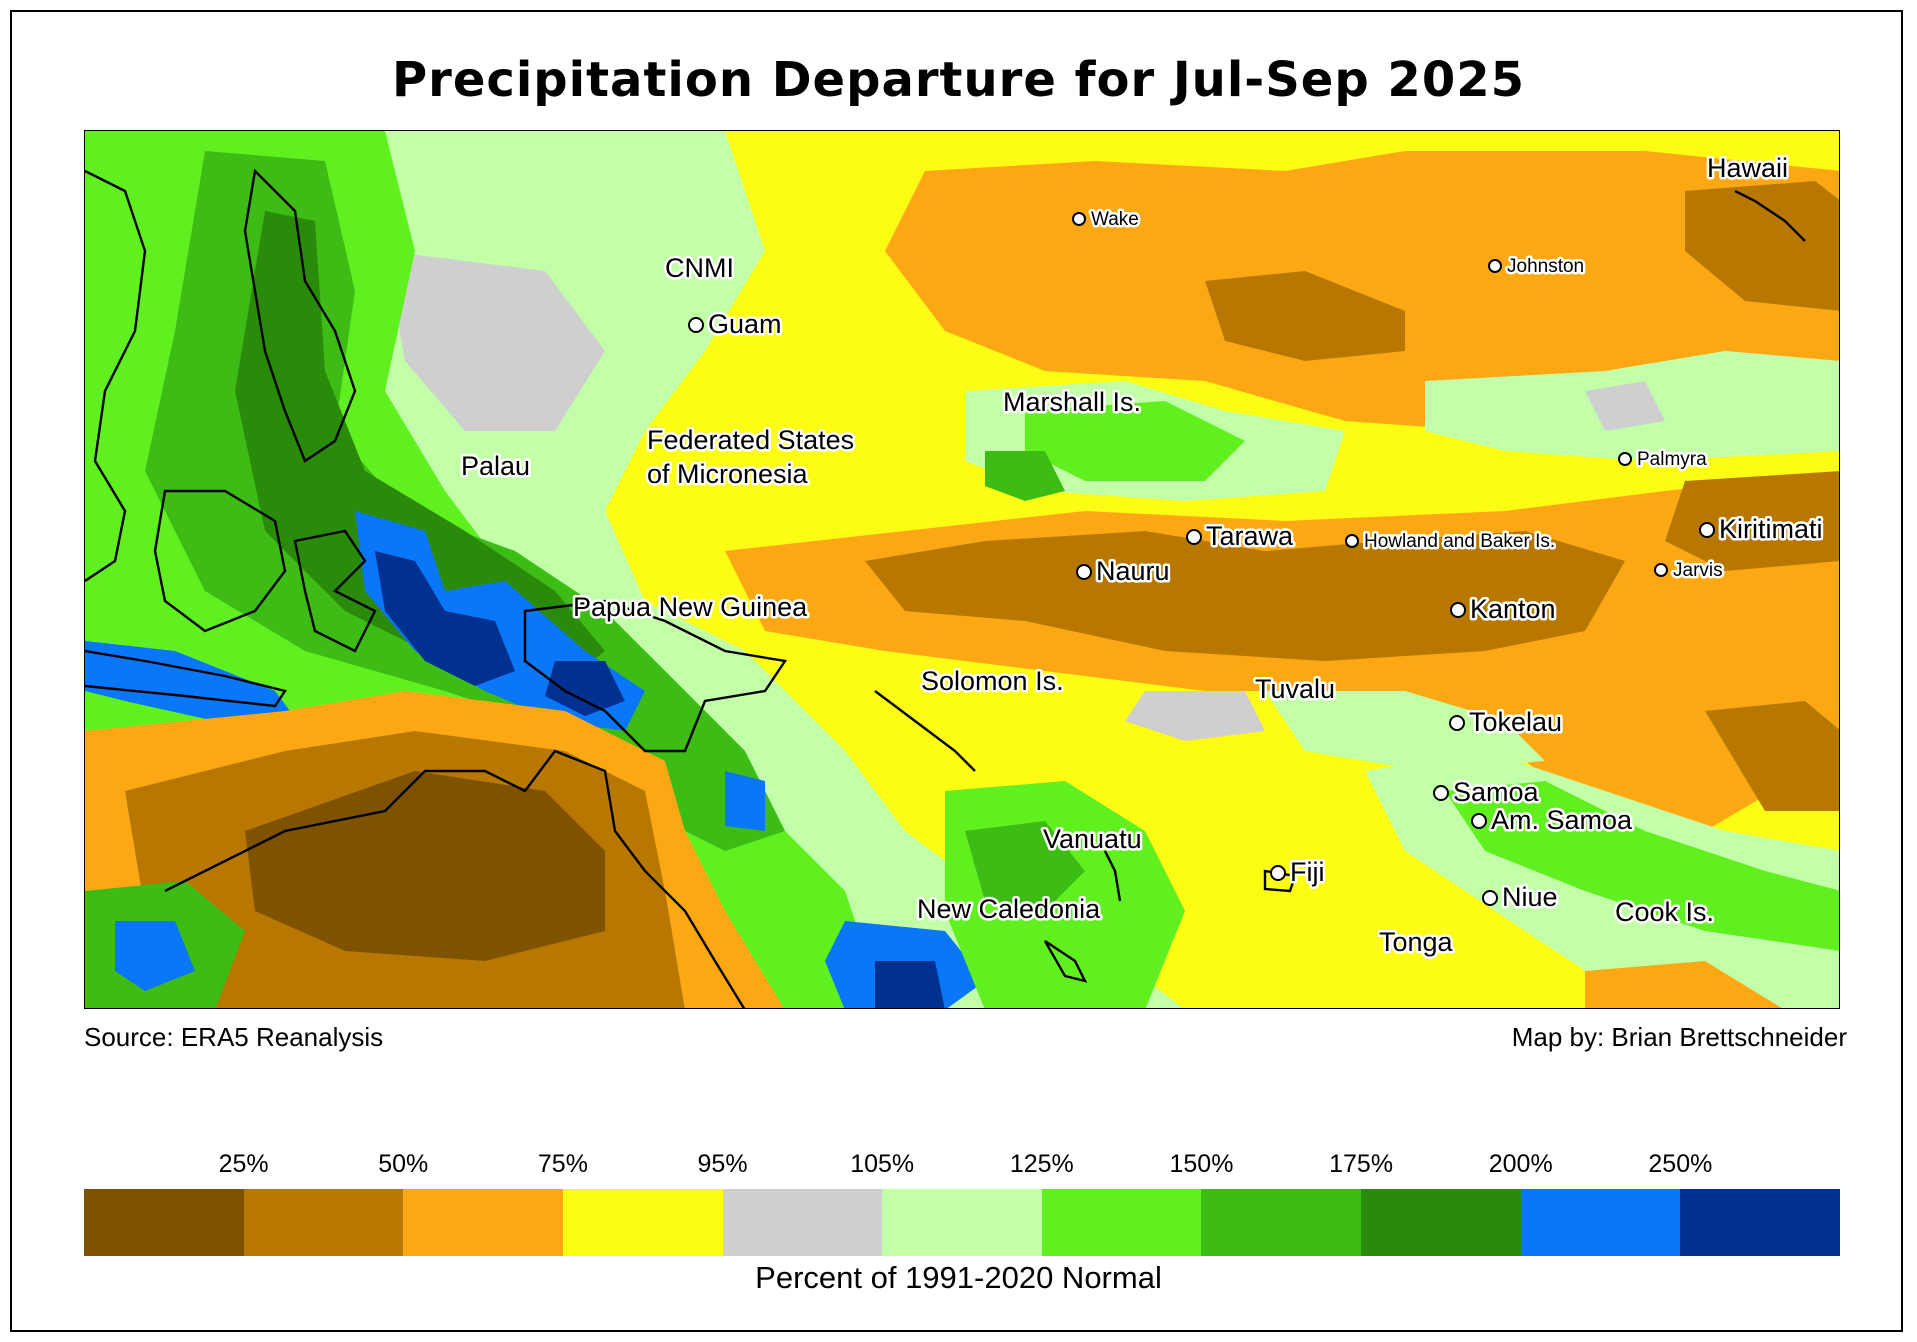 This screenshot has width=1917, height=1342. I want to click on place-wake: Wake, so click(1106, 220).